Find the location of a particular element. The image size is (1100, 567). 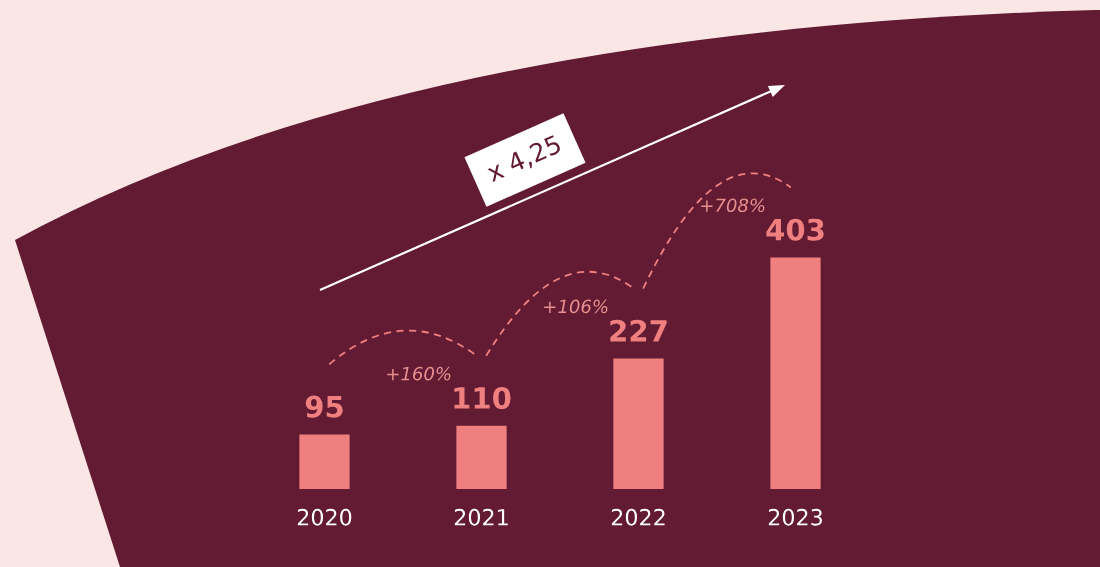

annotation: +106% is located at coordinates (576, 306).